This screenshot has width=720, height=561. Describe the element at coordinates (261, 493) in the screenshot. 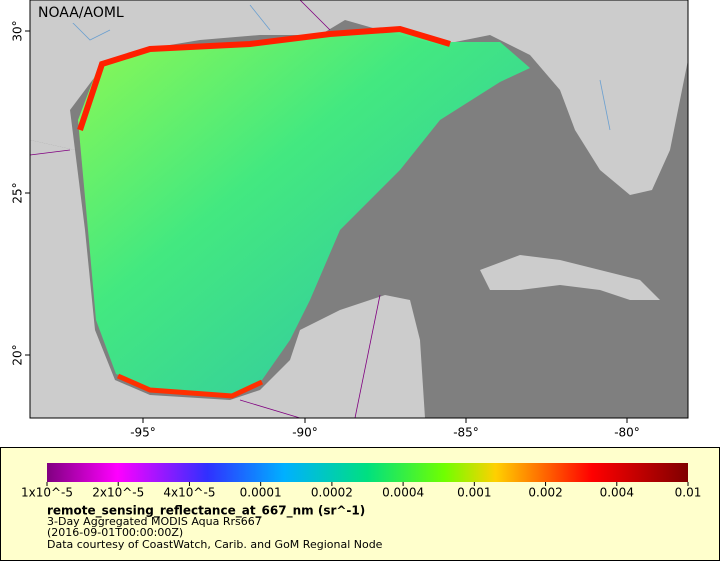

I see `colorbar-label: 0.0001` at that location.